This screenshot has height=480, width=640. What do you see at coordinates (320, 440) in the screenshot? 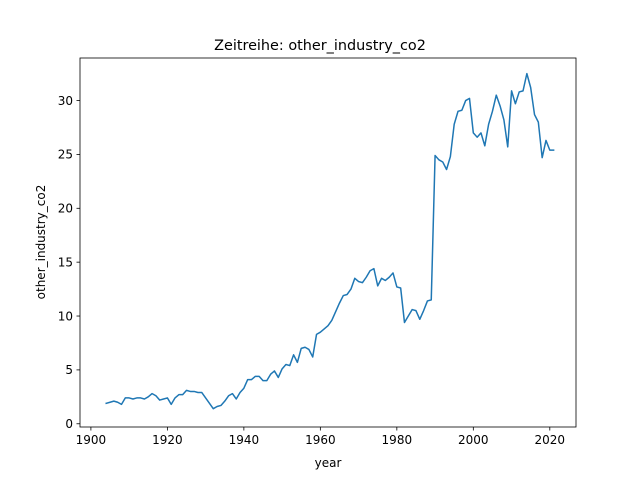
I see `x-tick-label: 1960` at bounding box center [320, 440].